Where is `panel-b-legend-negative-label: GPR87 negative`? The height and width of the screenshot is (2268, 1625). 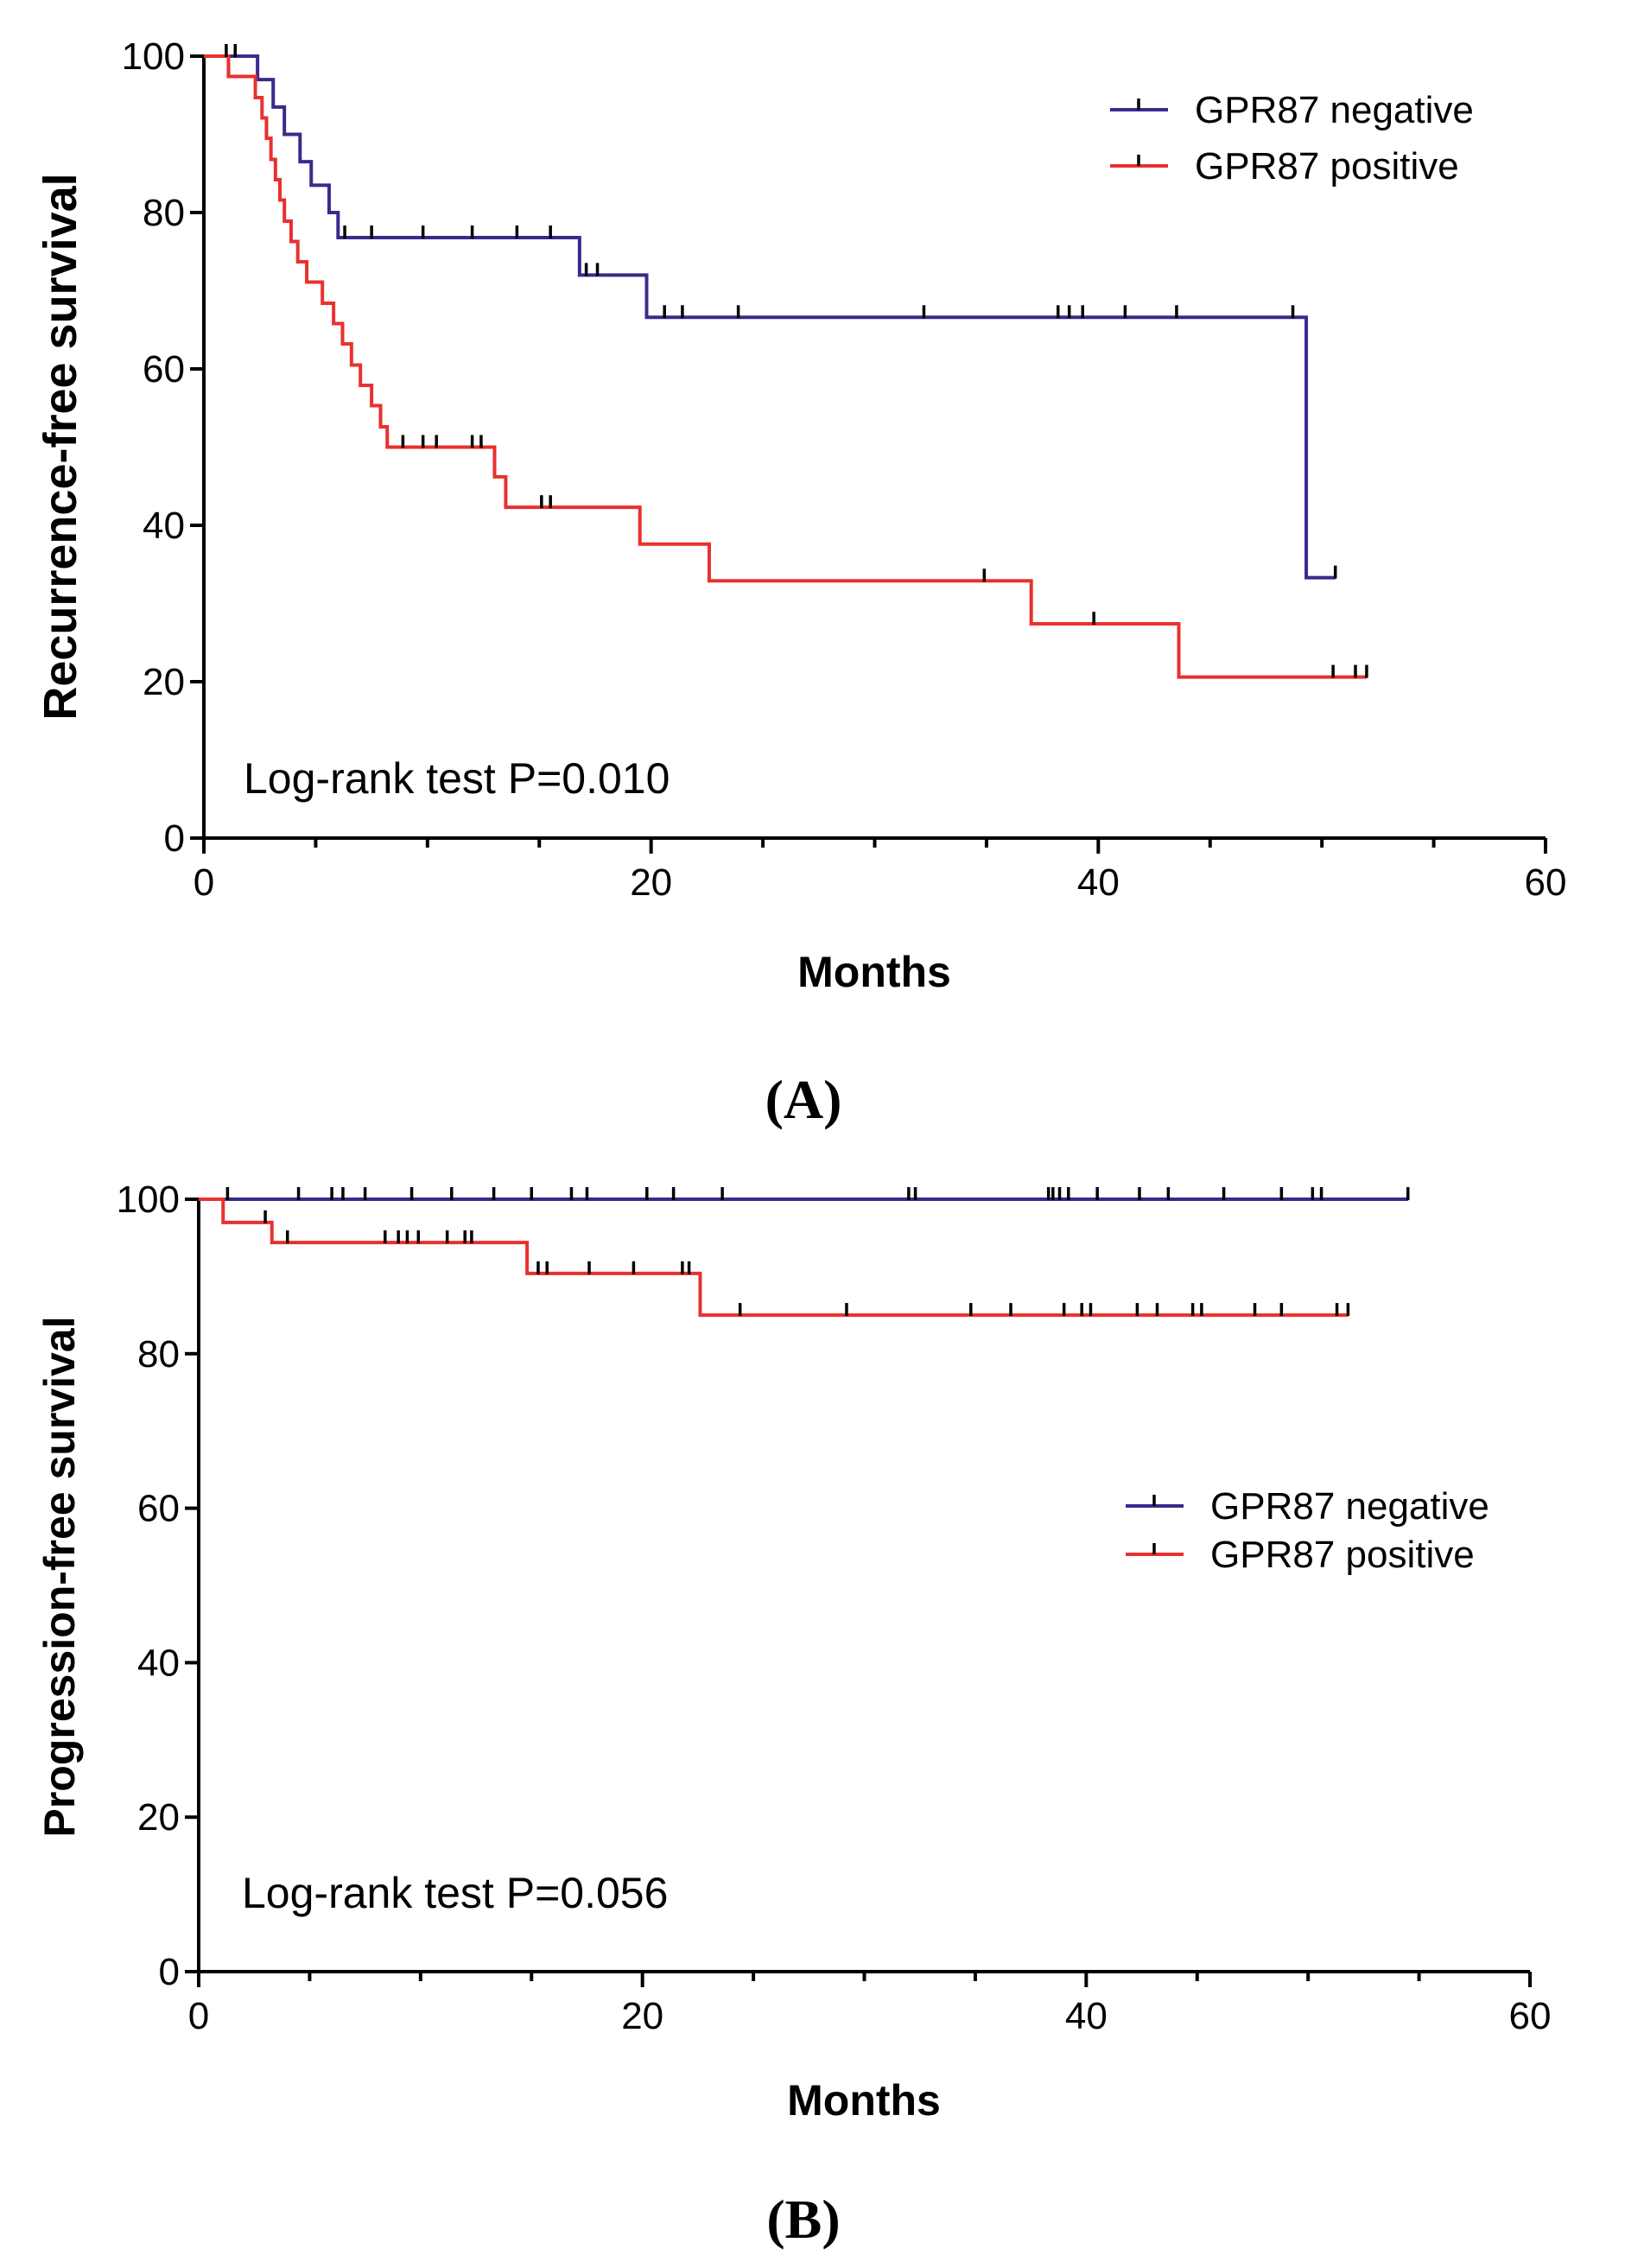
panel-b-legend-negative-label: GPR87 negative is located at coordinates (1350, 1506).